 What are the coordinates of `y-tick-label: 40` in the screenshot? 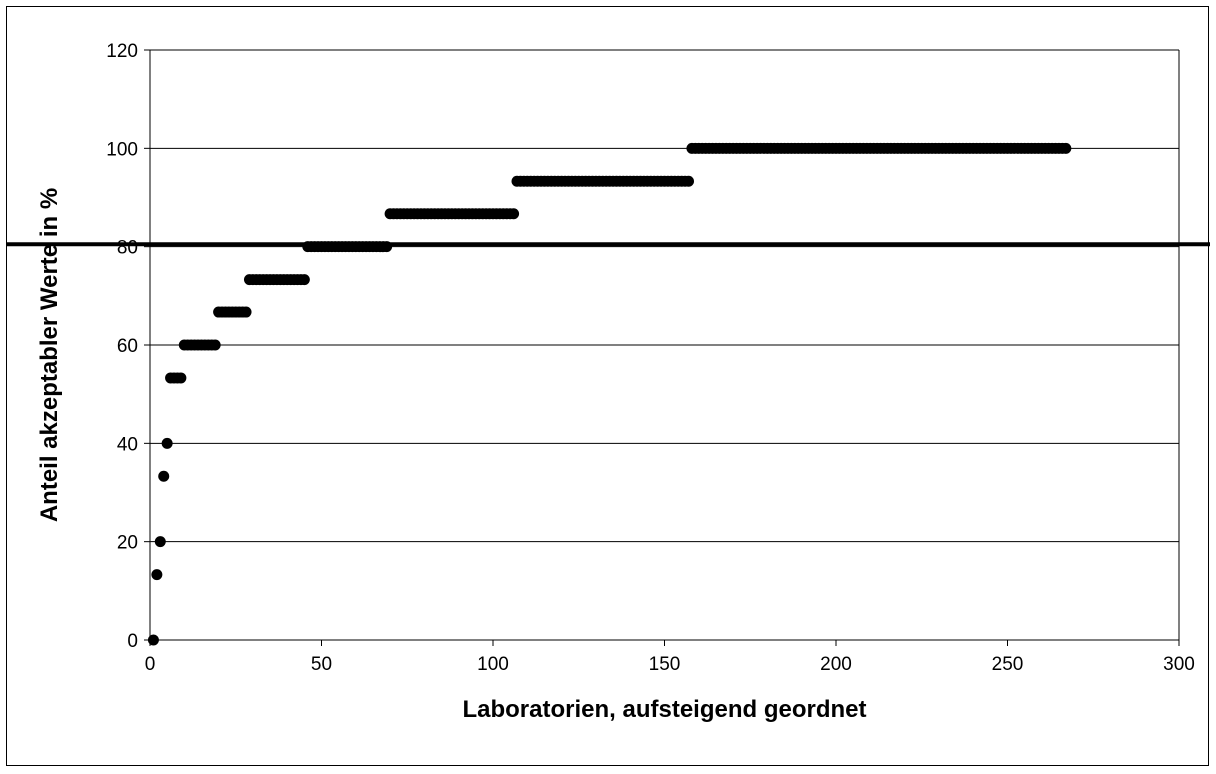 It's located at (127, 444).